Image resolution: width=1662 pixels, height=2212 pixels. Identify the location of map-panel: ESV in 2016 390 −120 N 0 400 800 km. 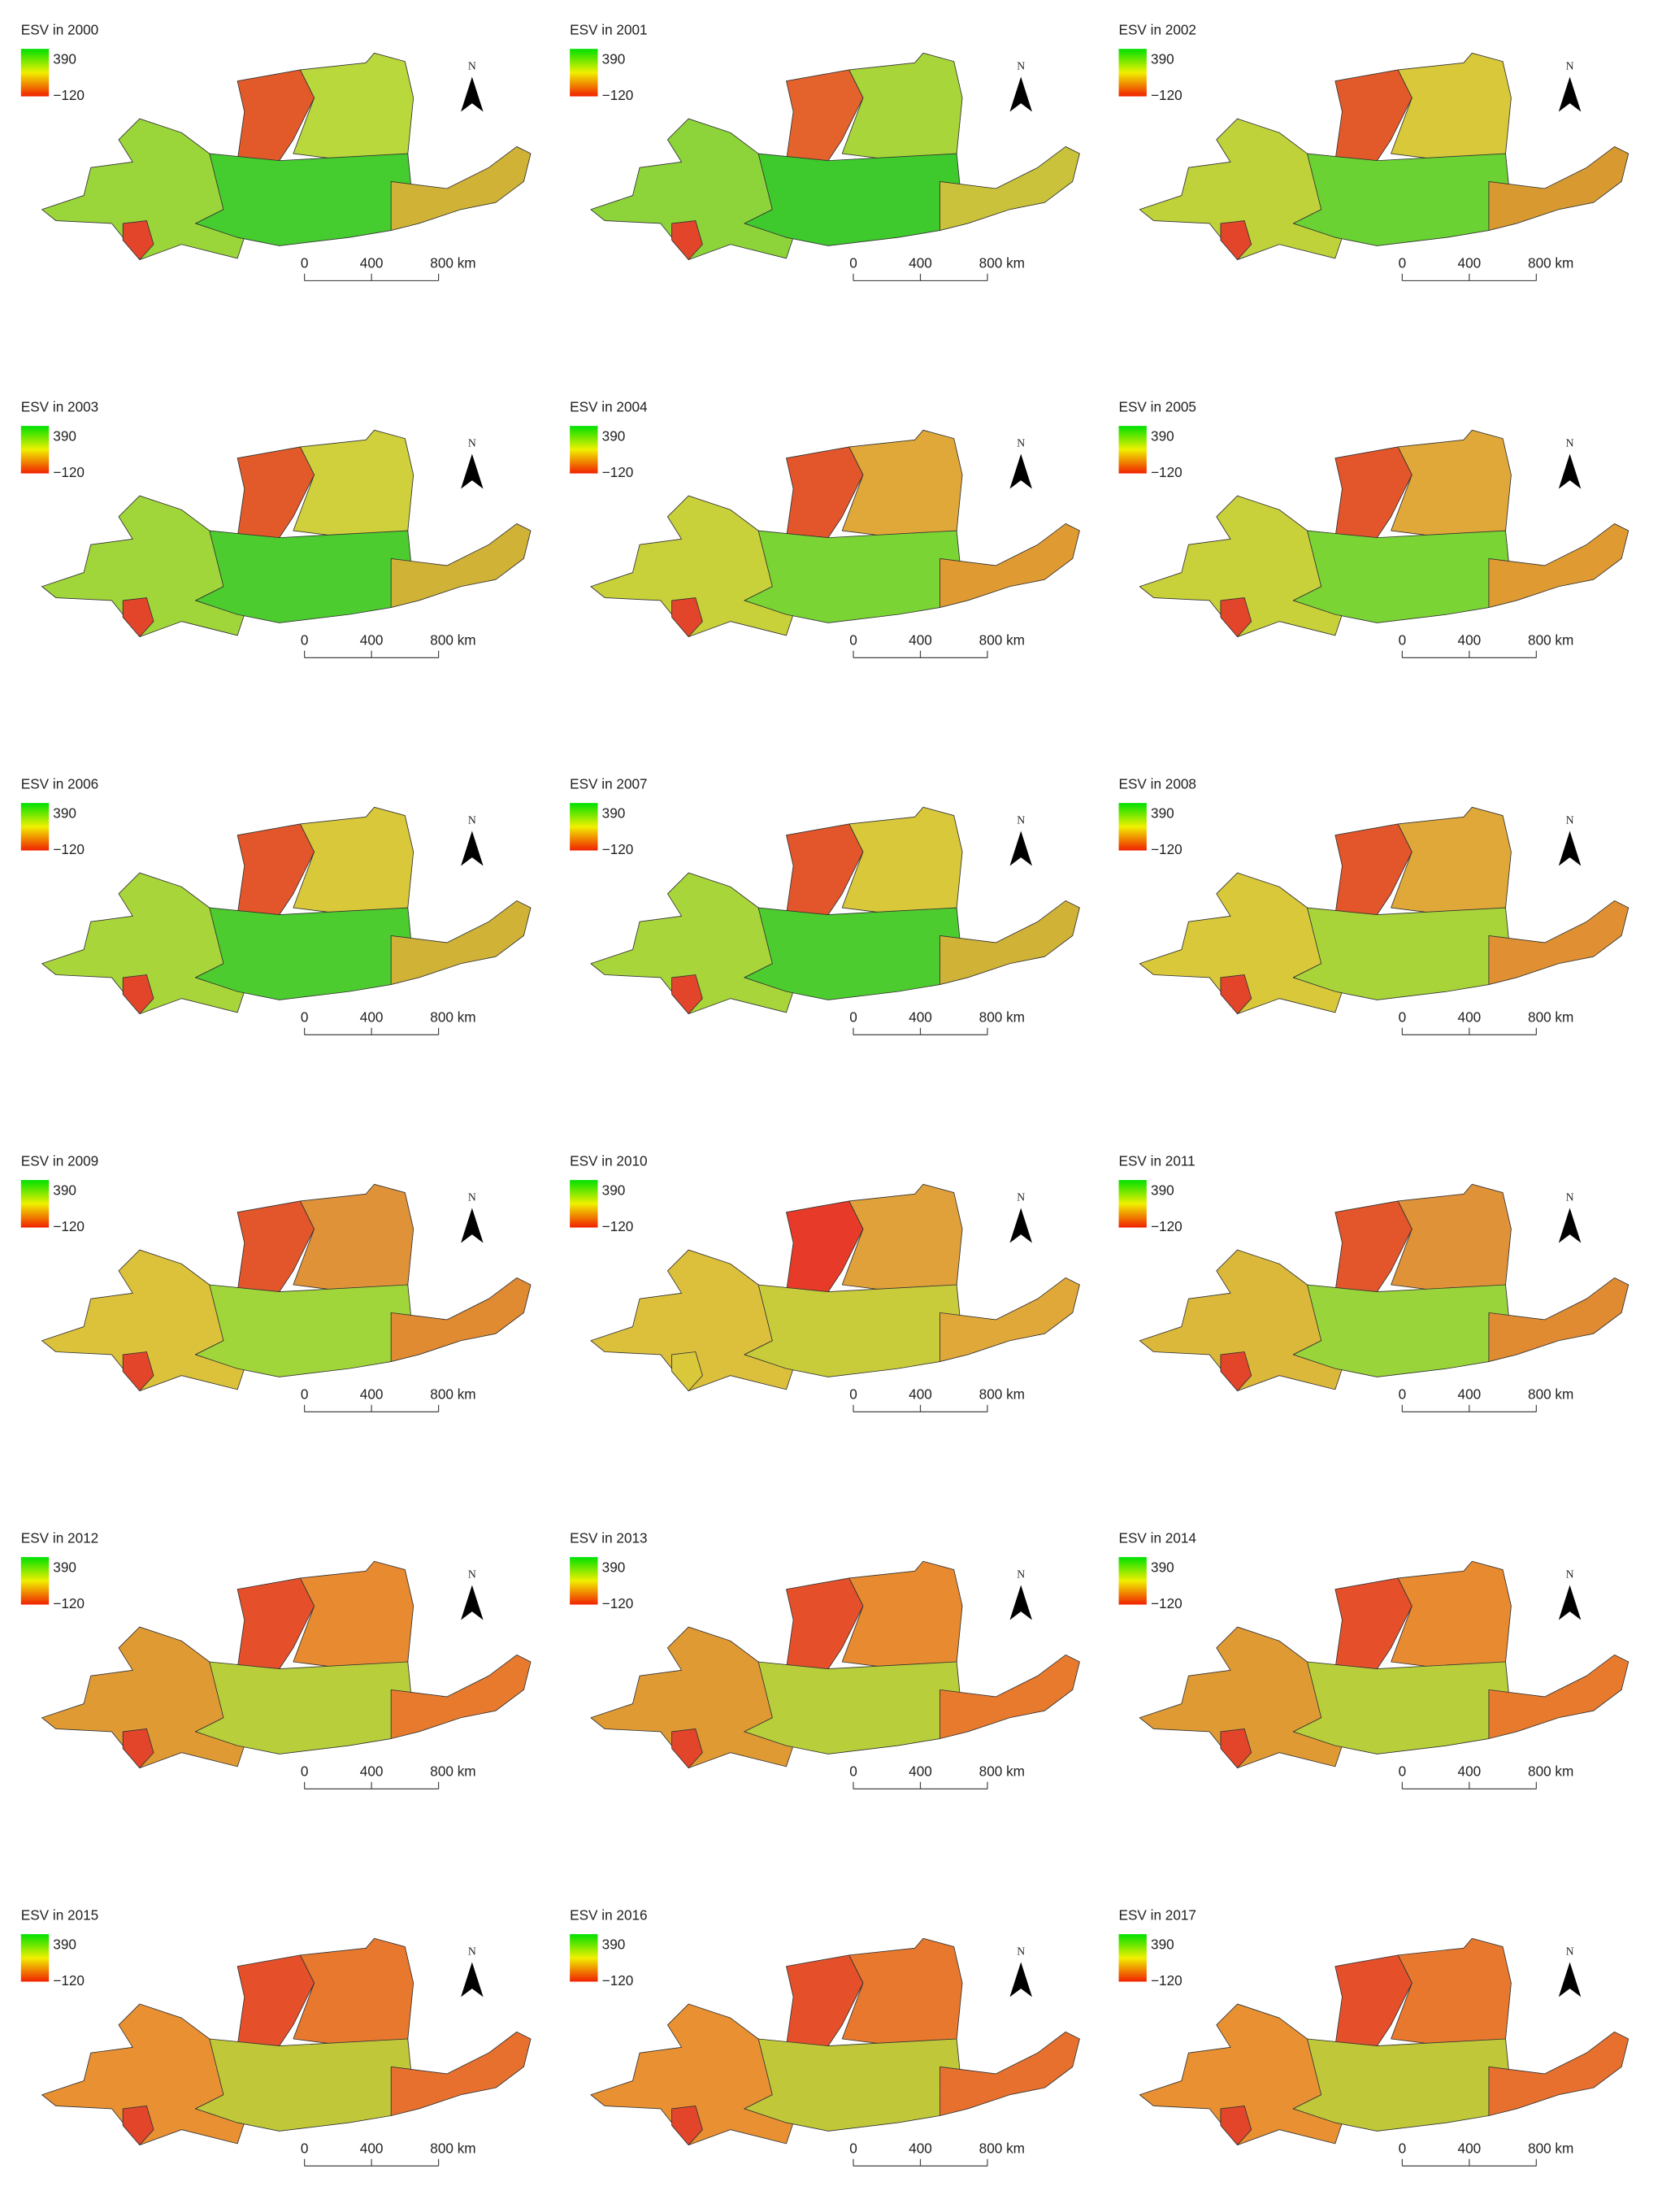
(825, 2036).